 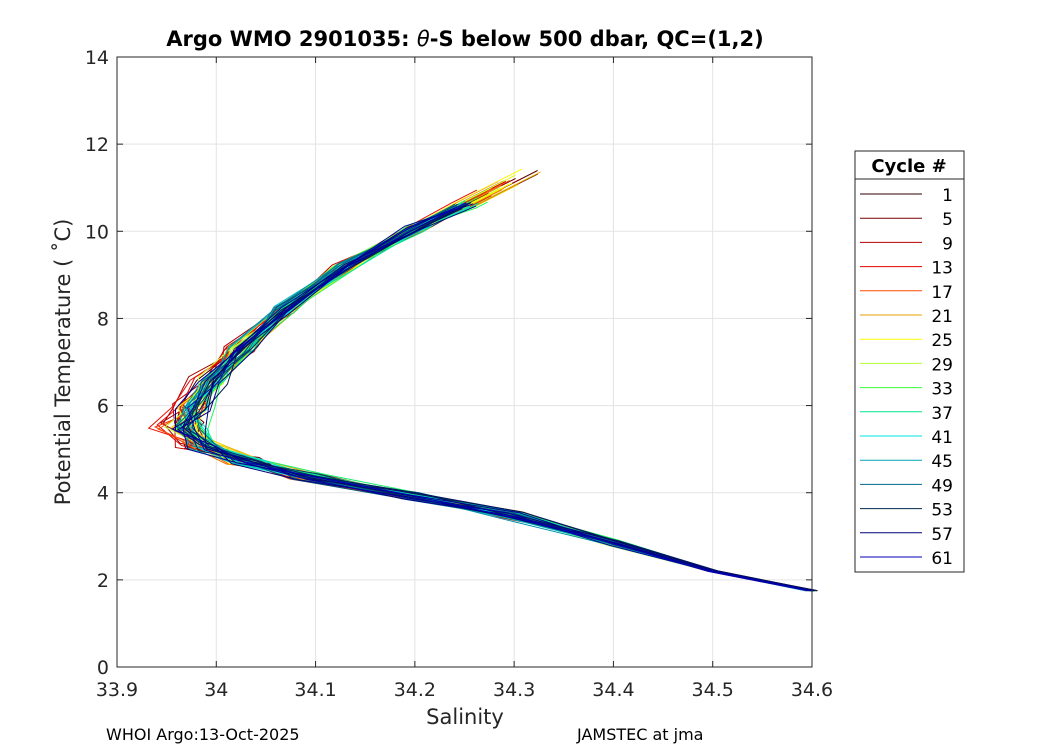 I want to click on x-tick-label: 34.5, so click(x=713, y=690).